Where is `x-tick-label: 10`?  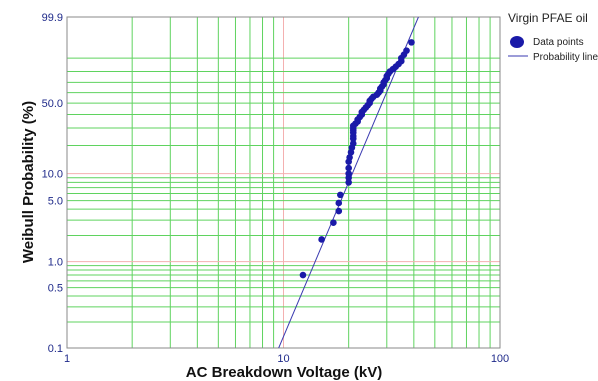
x-tick-label: 10 is located at coordinates (283, 359).